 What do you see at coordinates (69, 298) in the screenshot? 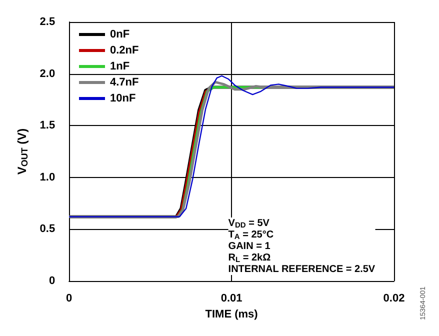
I see `x-tick-label: 0` at bounding box center [69, 298].